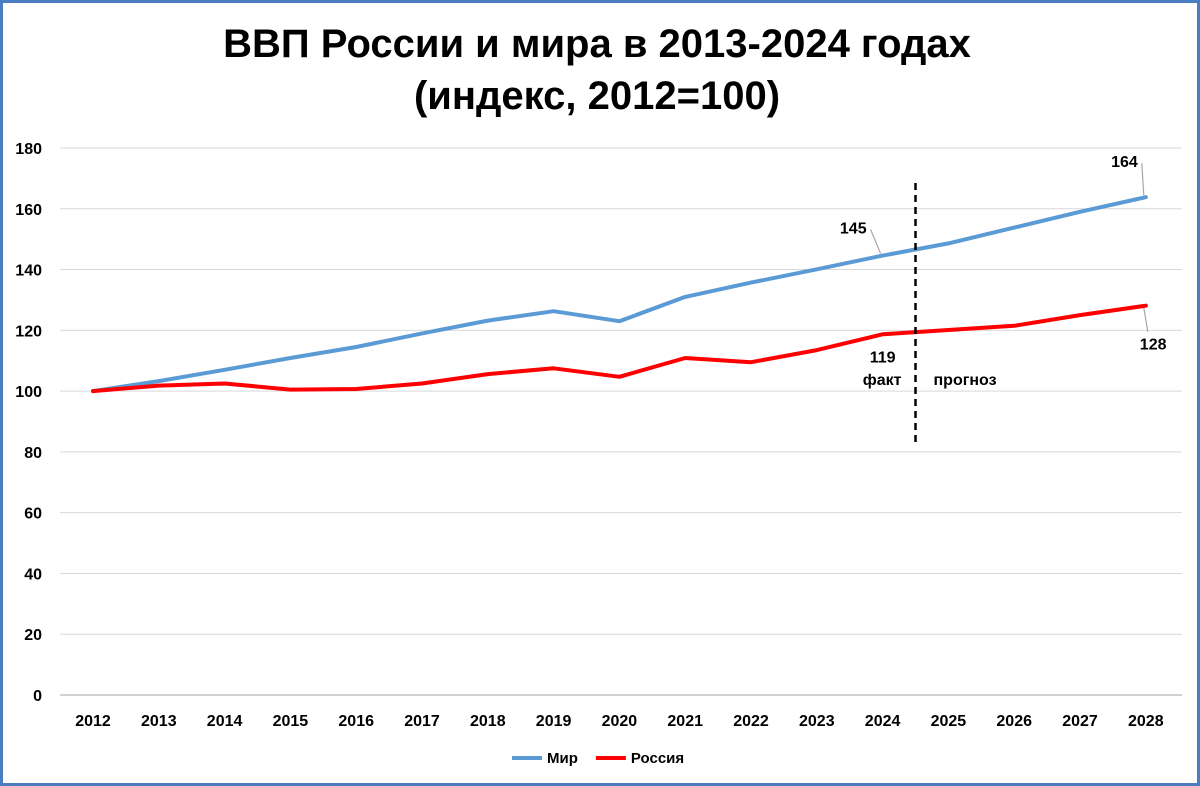 The image size is (1200, 786). Describe the element at coordinates (93, 721) in the screenshot. I see `x-tick-label: 2012` at that location.